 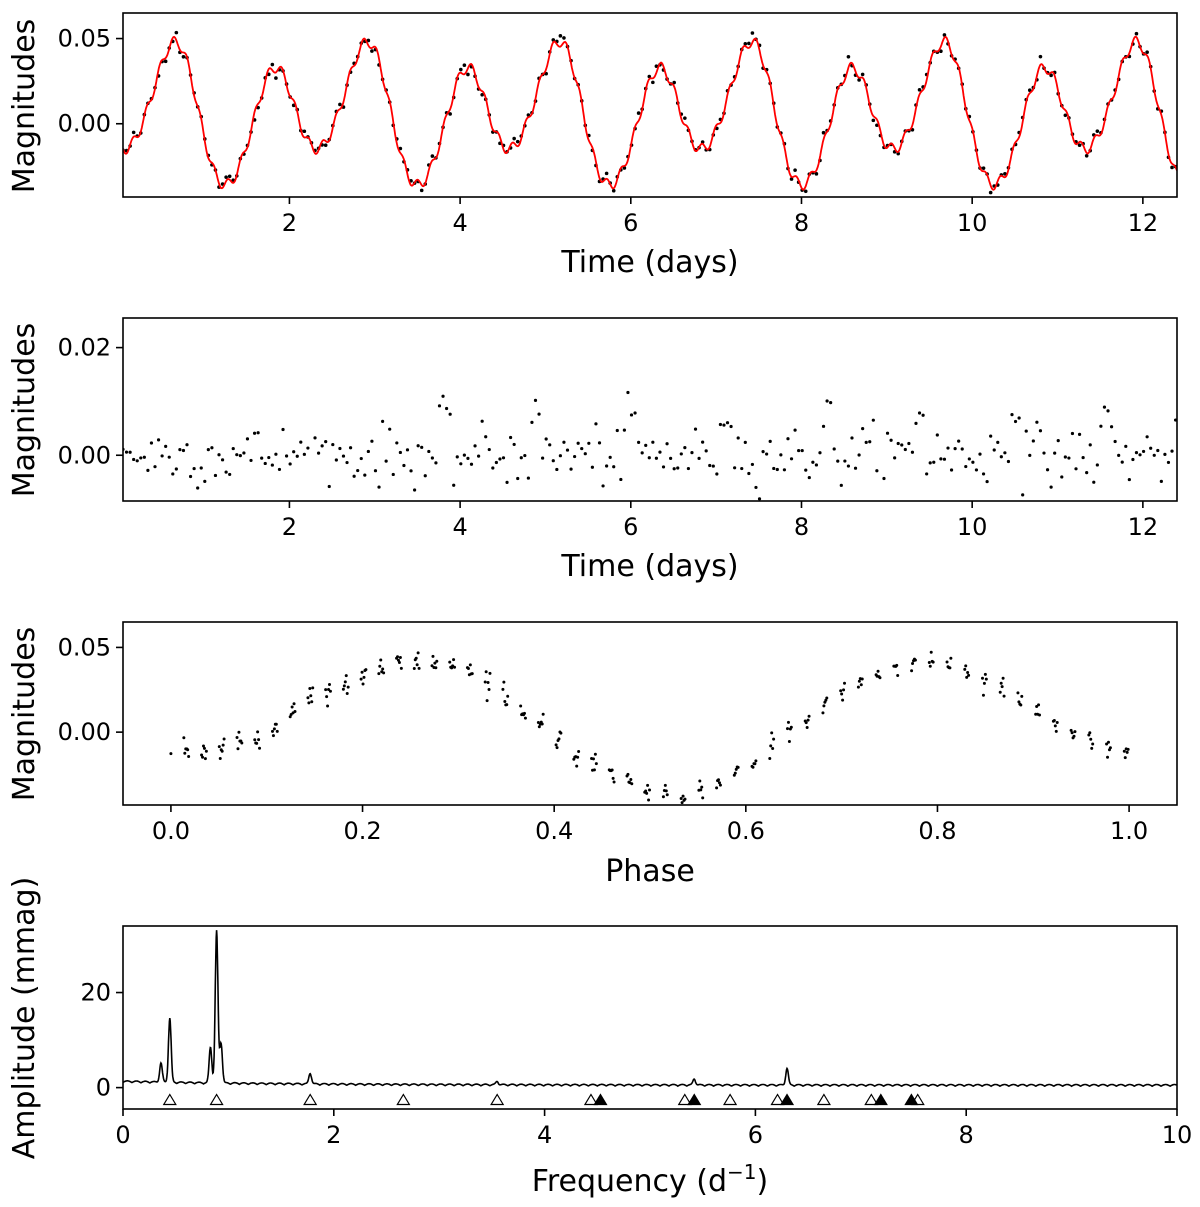 What do you see at coordinates (801, 527) in the screenshot?
I see `x-tick-label: 8` at bounding box center [801, 527].